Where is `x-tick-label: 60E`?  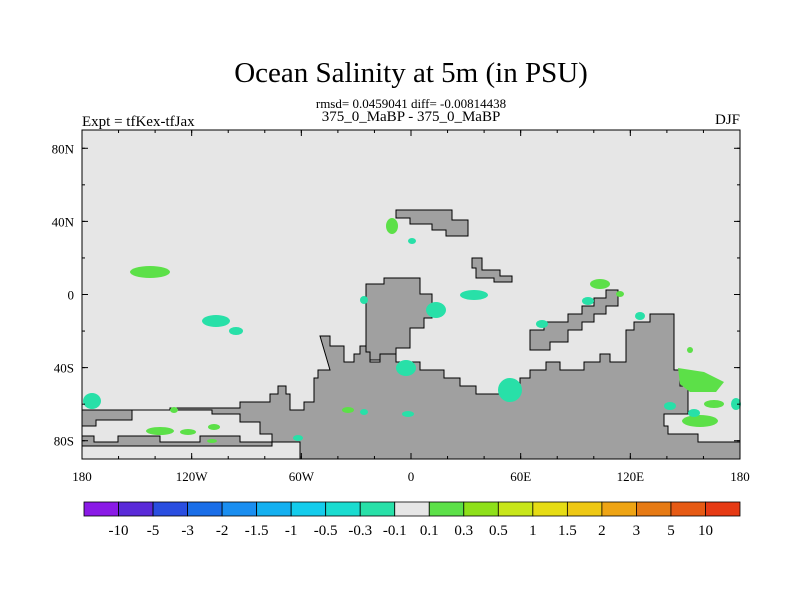 x-tick-label: 60E is located at coordinates (520, 476).